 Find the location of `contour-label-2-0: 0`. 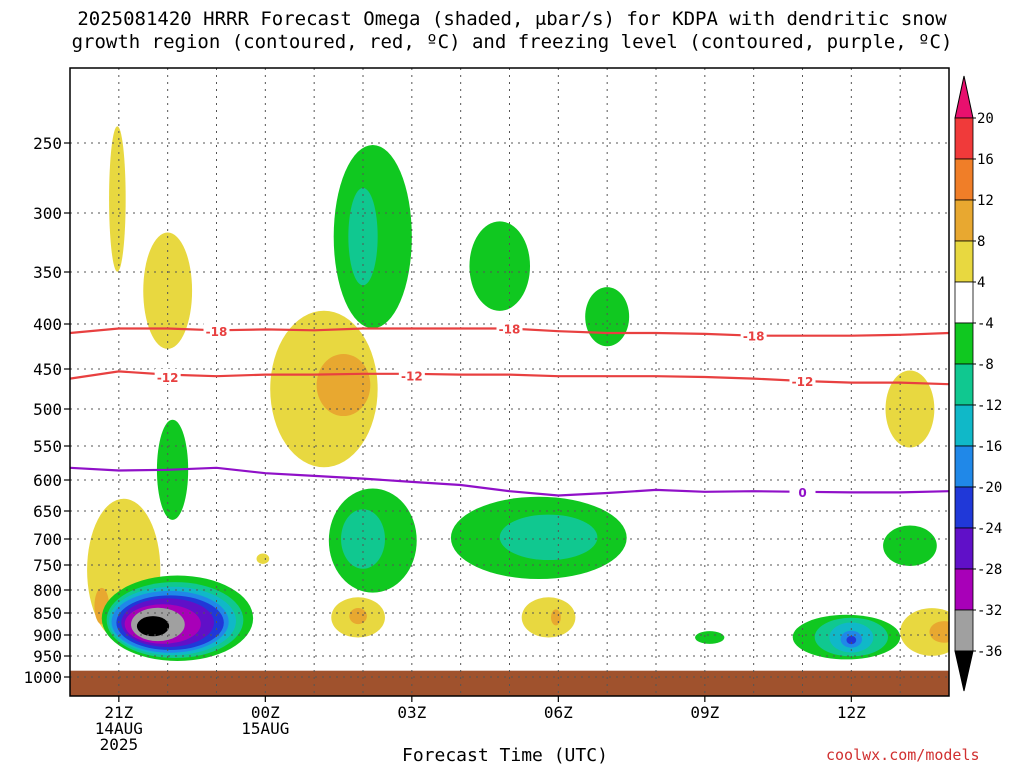

contour-label-2-0: 0 is located at coordinates (802, 493).